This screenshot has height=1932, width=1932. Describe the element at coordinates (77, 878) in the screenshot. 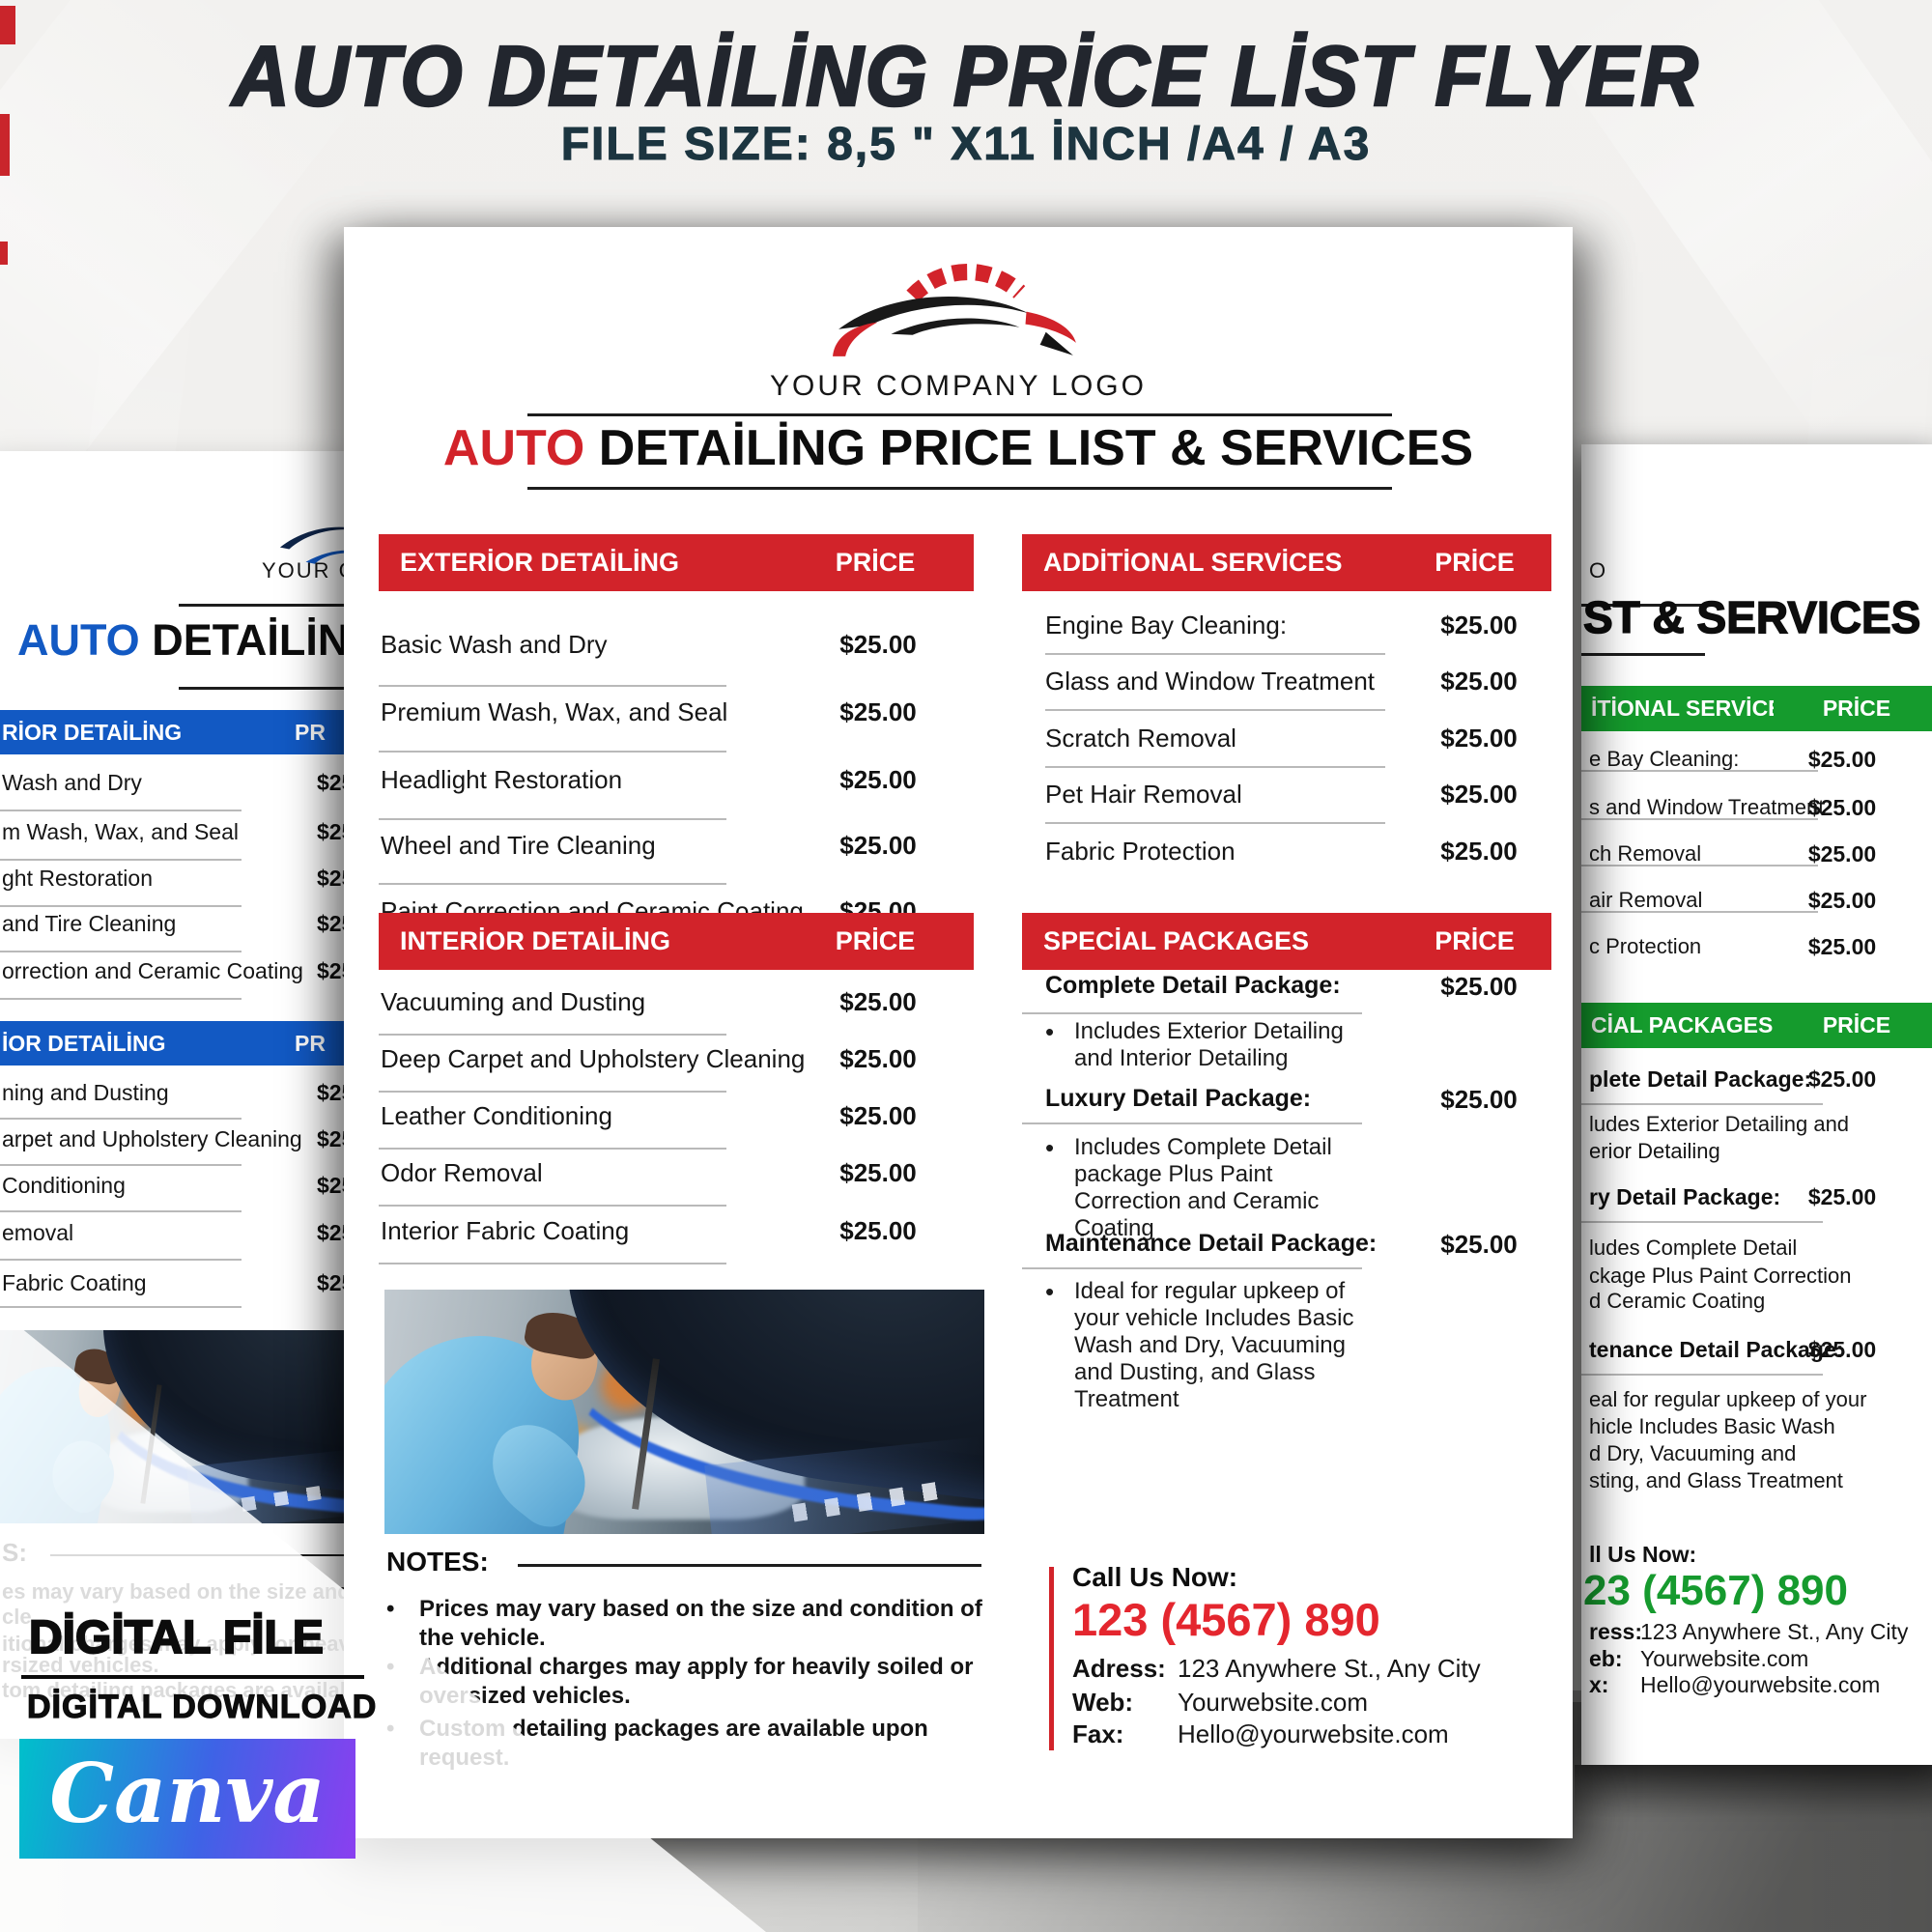

I see `service-name: ght Restoration` at that location.